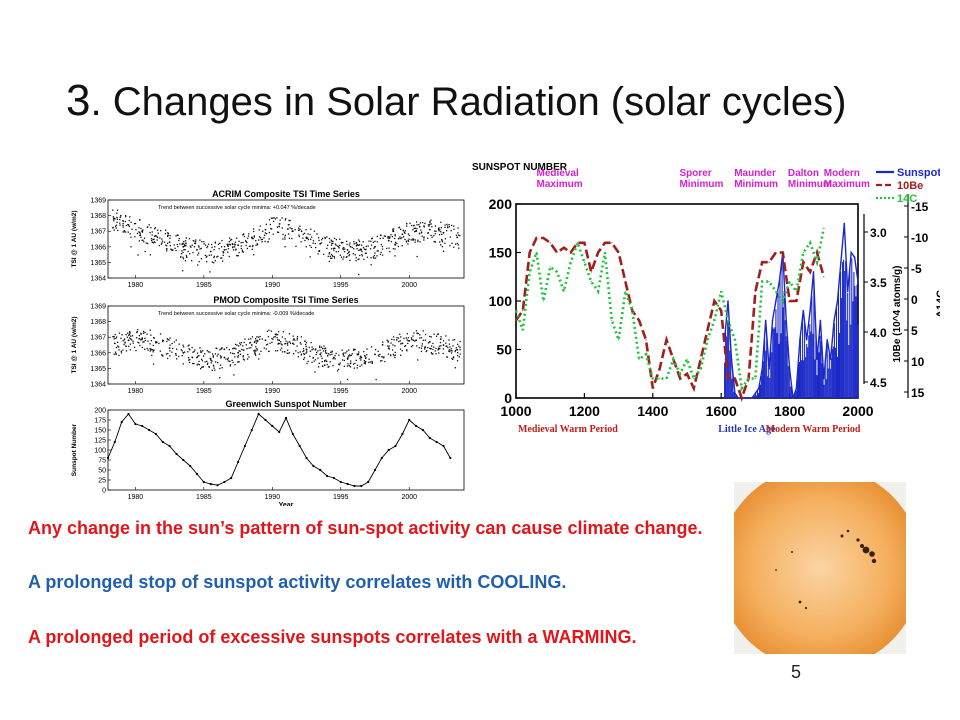  Describe the element at coordinates (136, 285) in the screenshot. I see `x-tick-label: 1980` at that location.